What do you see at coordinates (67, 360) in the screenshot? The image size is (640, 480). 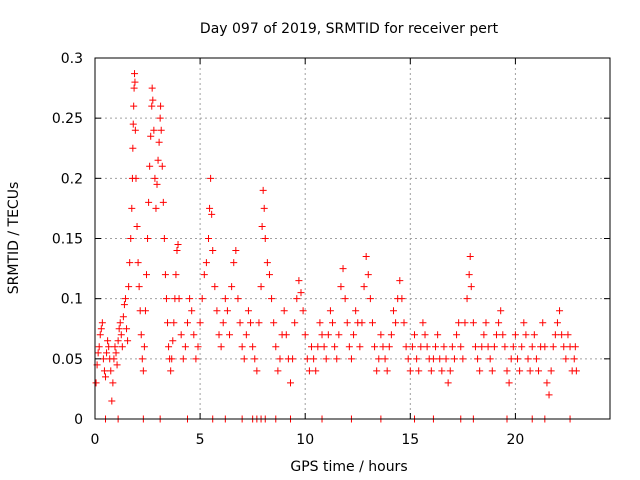 I see `y-tick-label: 0.05` at bounding box center [67, 360].